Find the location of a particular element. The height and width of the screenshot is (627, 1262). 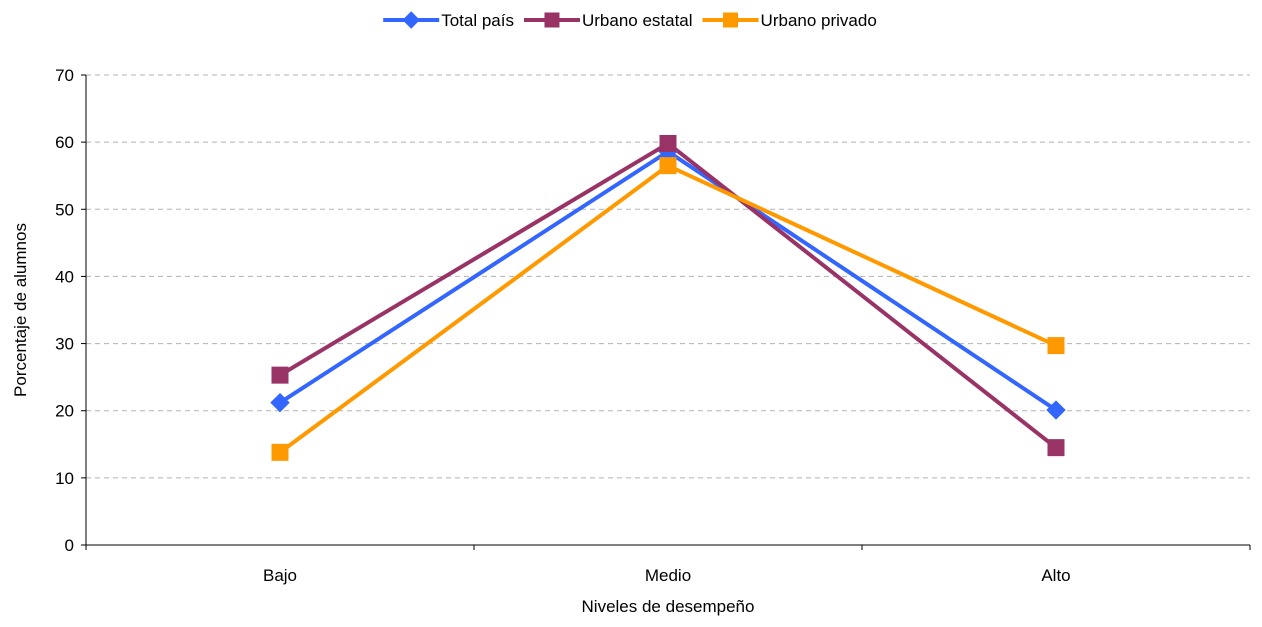

y-tick-label: 50 is located at coordinates (64, 209).